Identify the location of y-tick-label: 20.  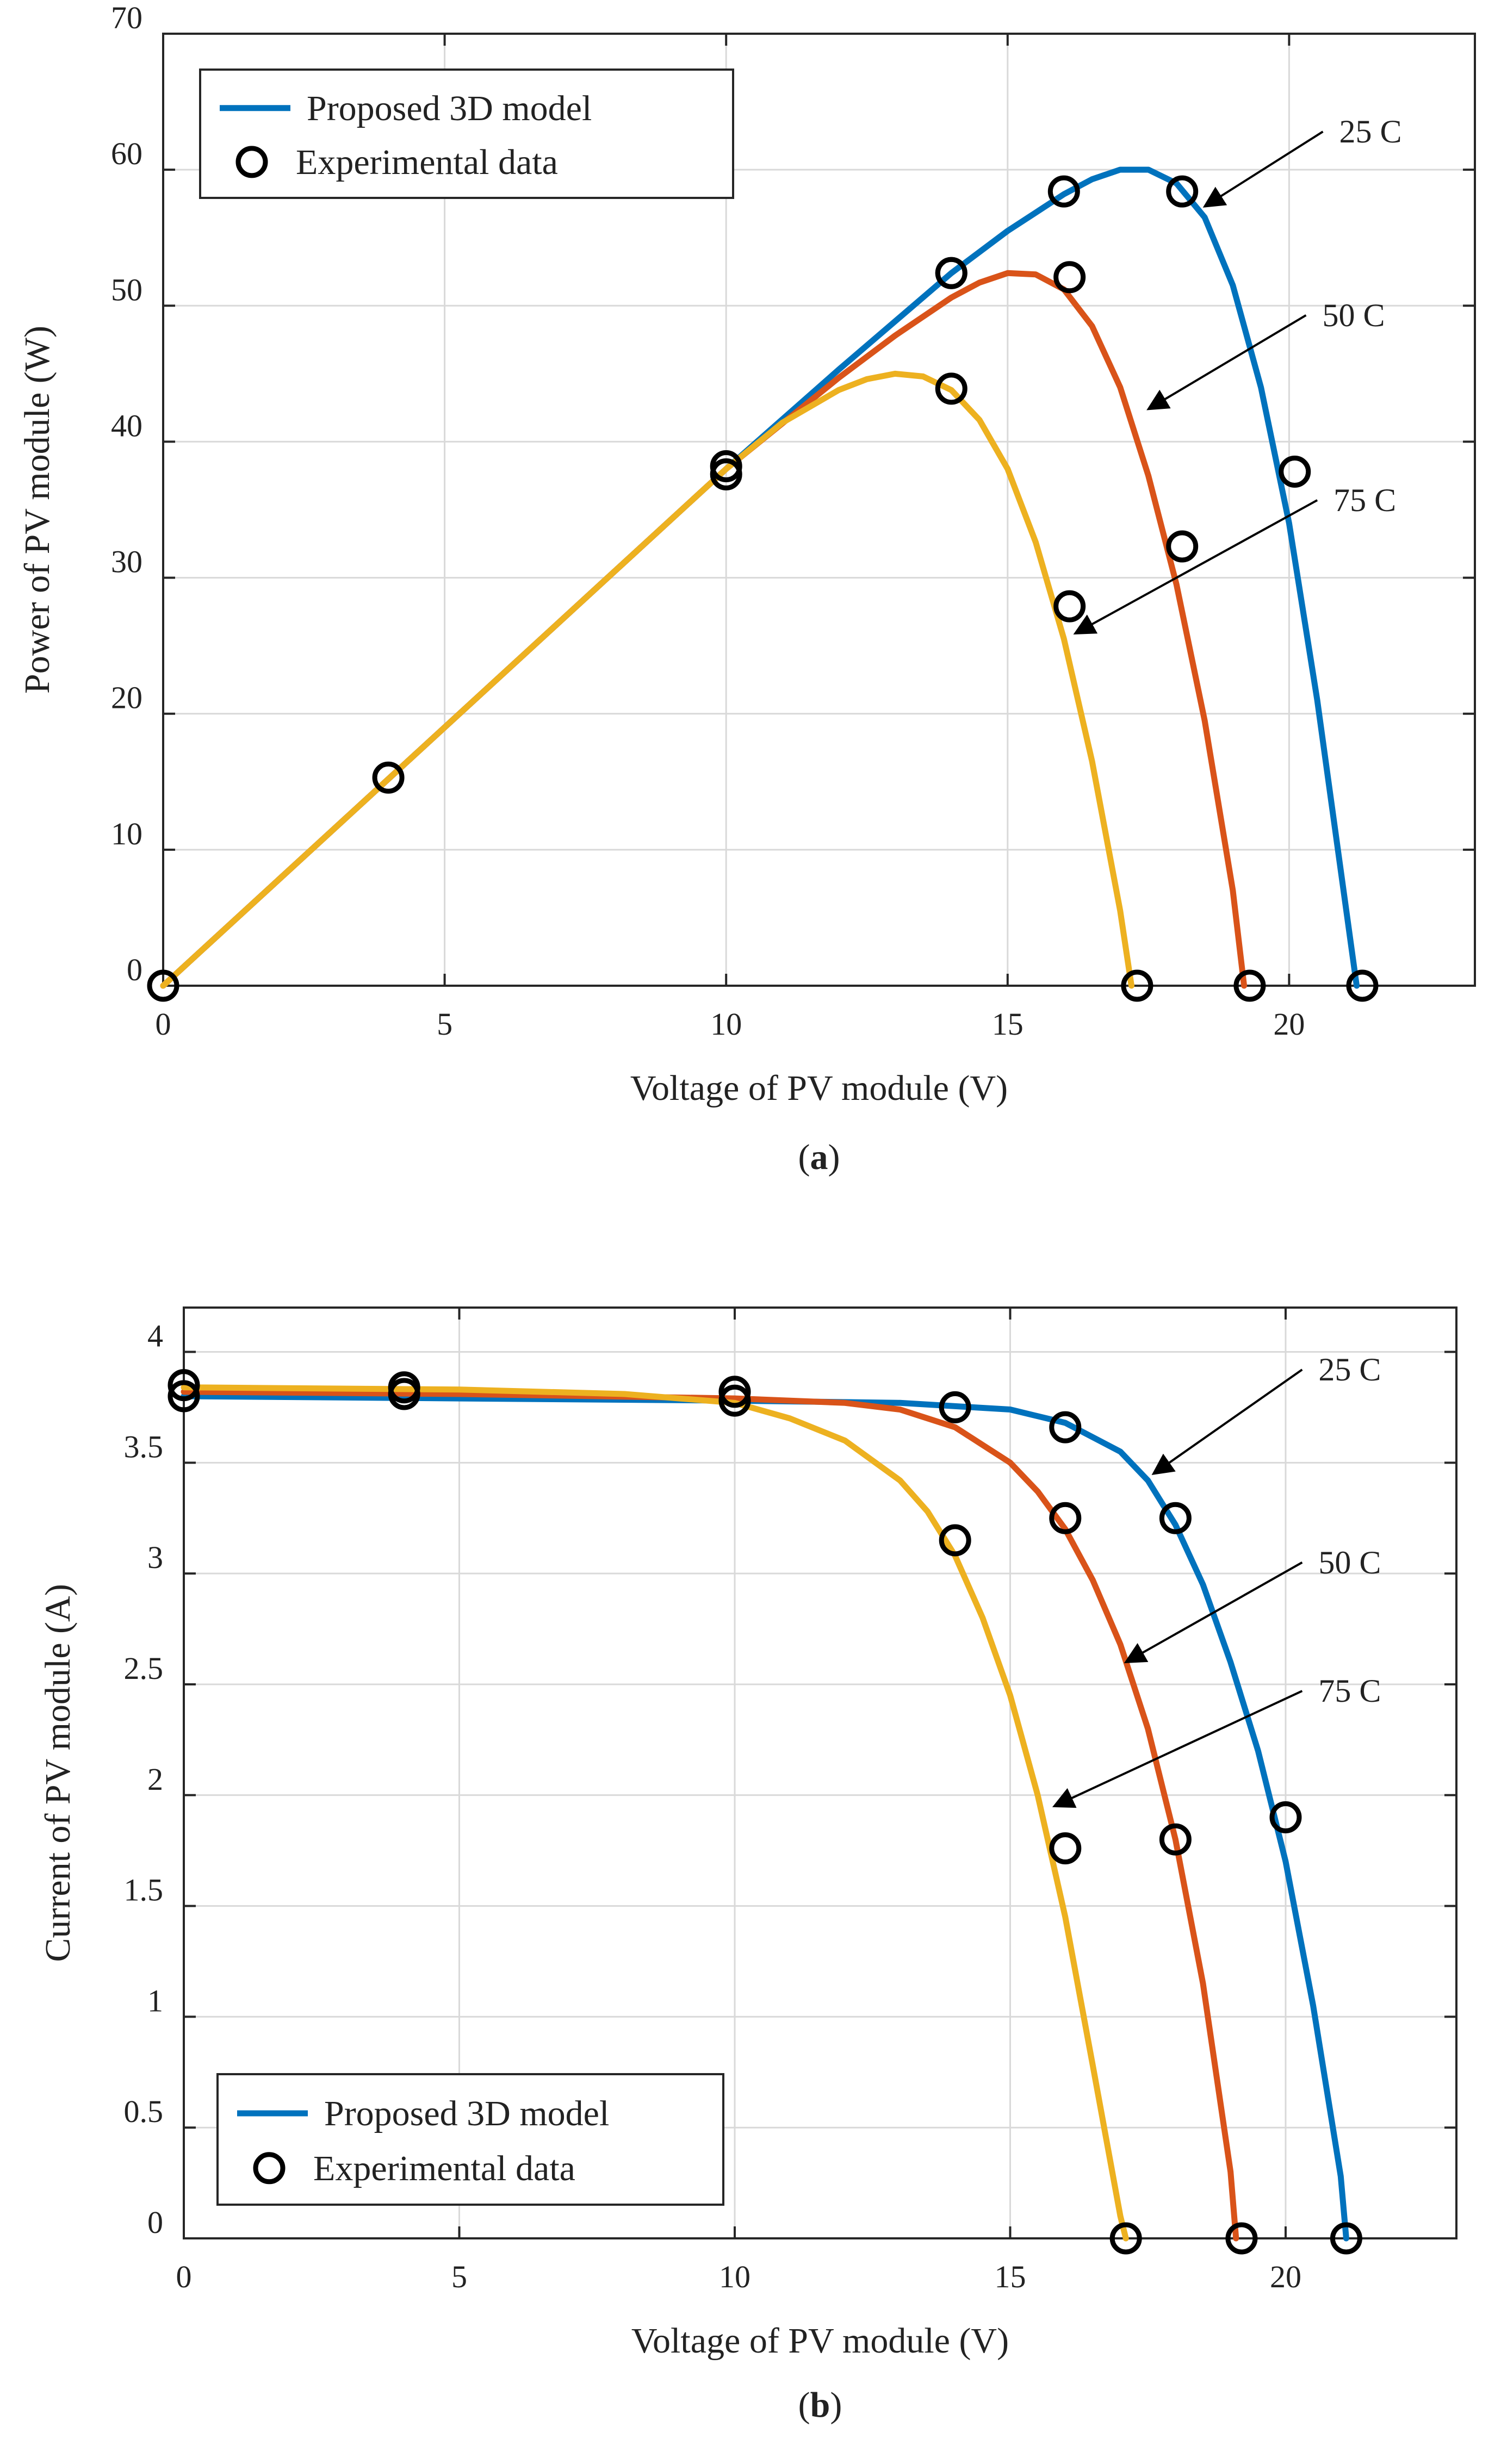
(126, 697).